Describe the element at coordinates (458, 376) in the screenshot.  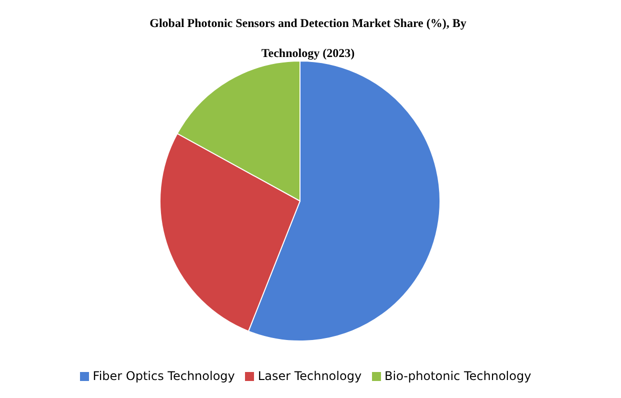
I see `legend-label: Bio-photonic Technology` at that location.